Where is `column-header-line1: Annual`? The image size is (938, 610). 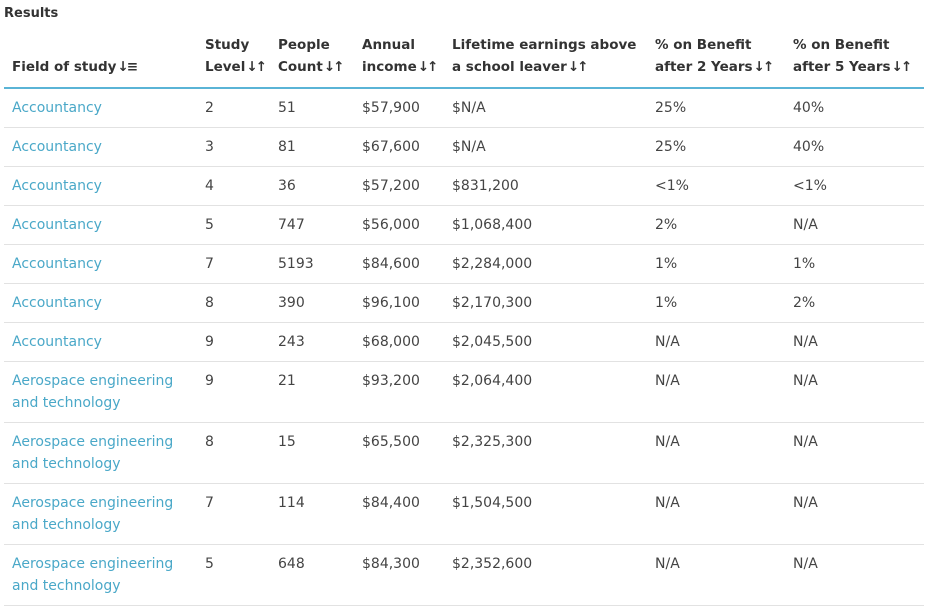 column-header-line1: Annual is located at coordinates (389, 45).